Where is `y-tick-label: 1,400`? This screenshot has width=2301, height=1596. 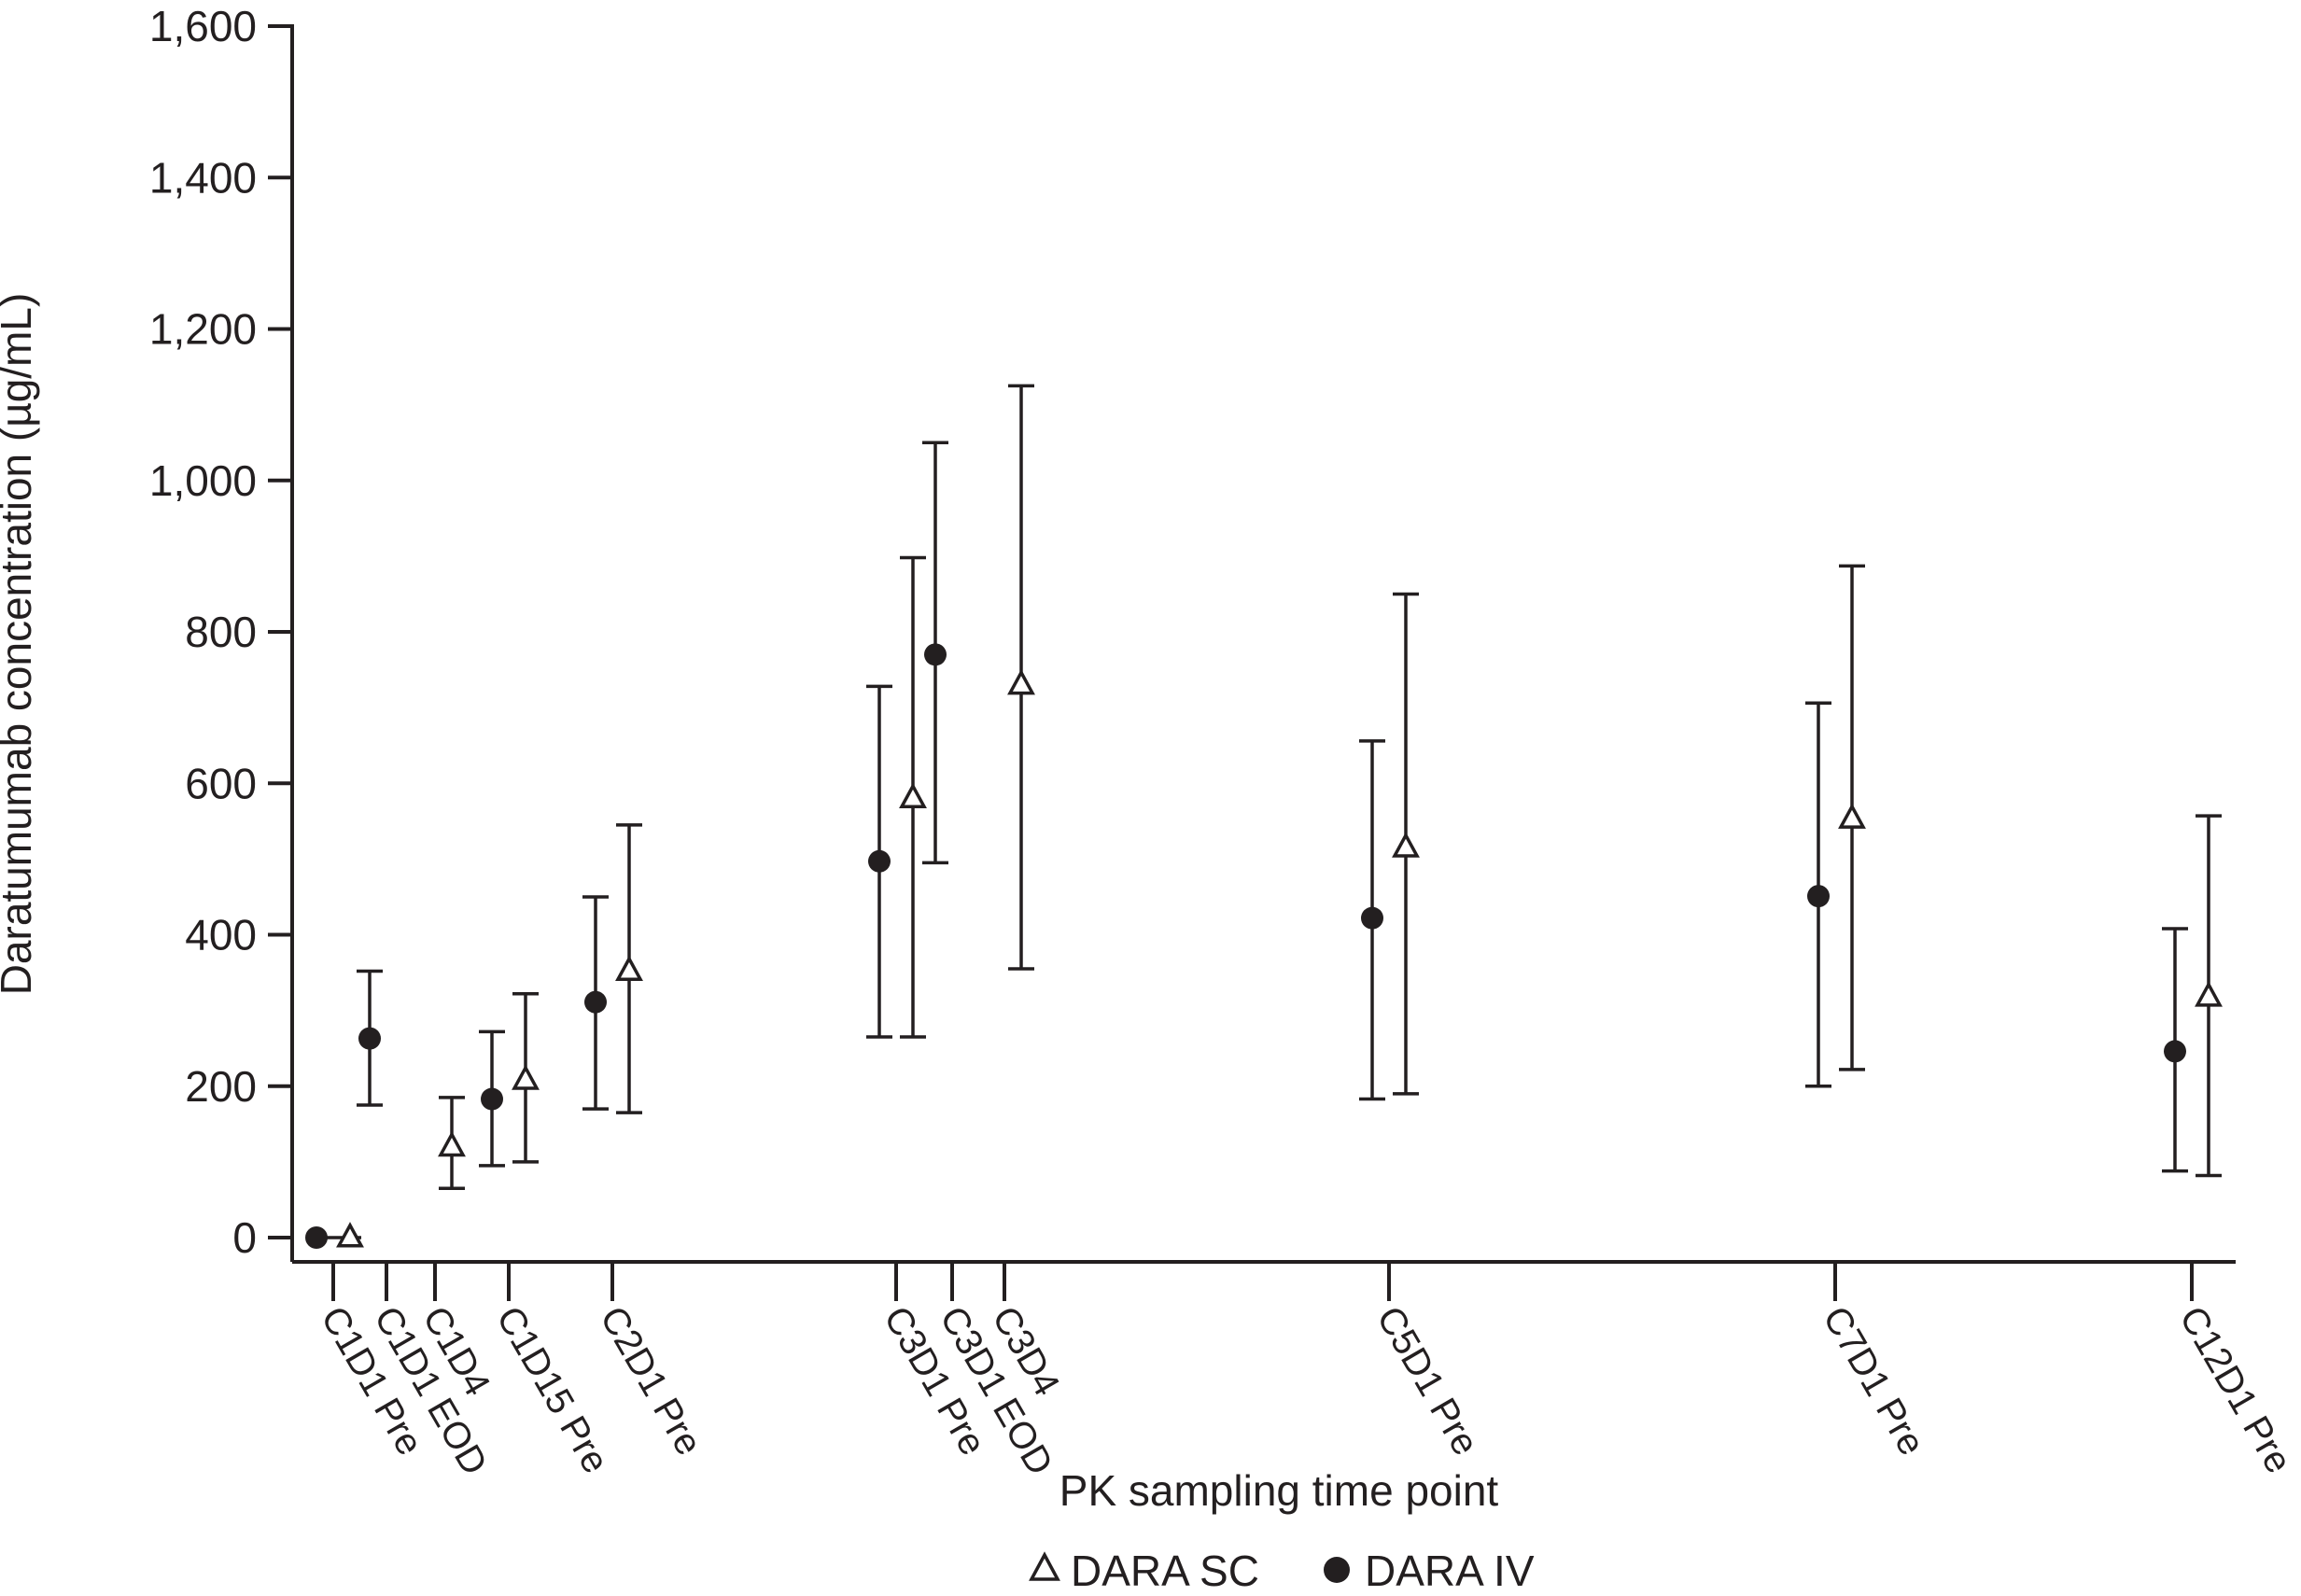 y-tick-label: 1,400 is located at coordinates (203, 177).